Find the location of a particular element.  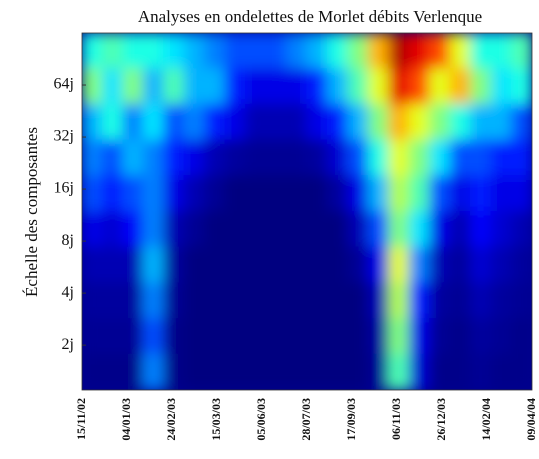

x-tick-label: 28/07/03 is located at coordinates (306, 419).